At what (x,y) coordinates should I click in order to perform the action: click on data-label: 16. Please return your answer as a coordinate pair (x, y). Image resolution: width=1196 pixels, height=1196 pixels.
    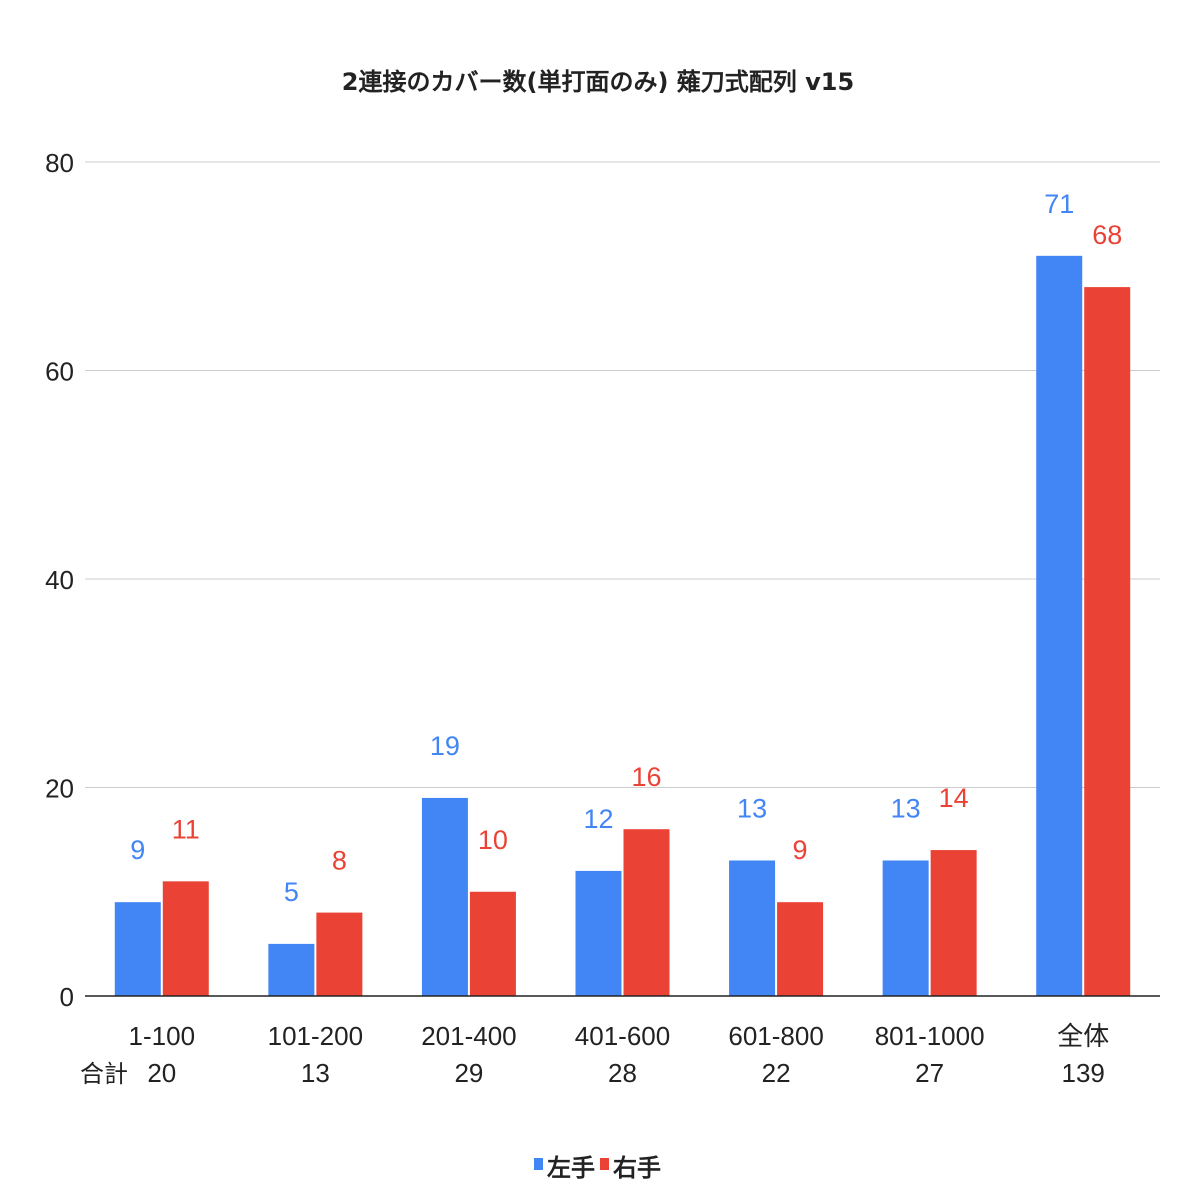
    Looking at the image, I should click on (646, 777).